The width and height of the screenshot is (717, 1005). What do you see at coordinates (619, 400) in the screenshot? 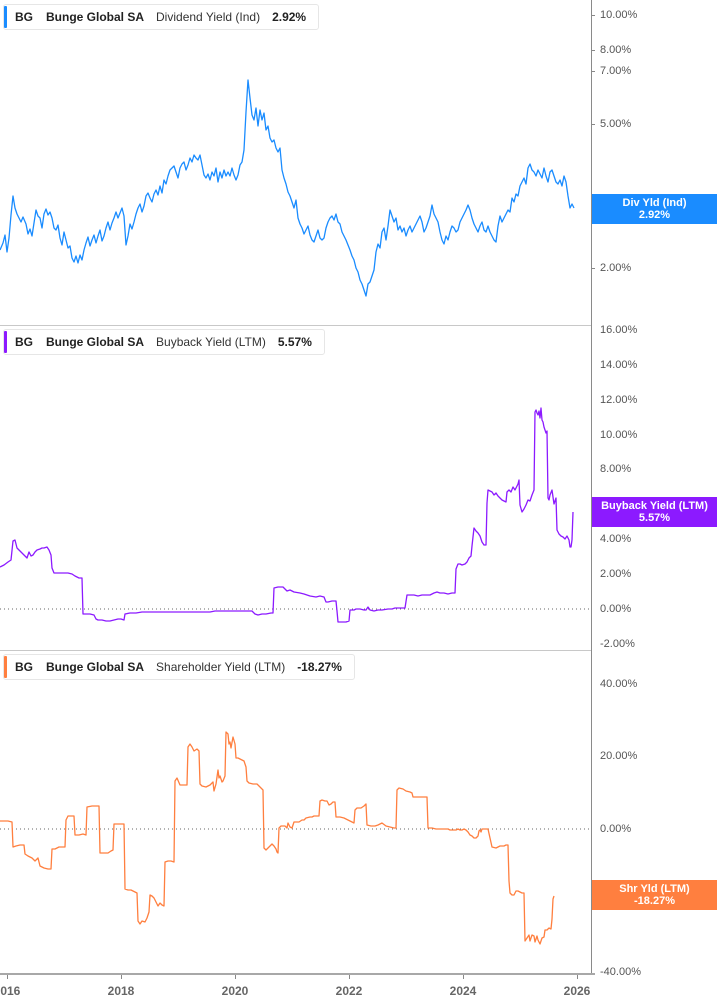
I see `y-tick-label: 12.00%` at bounding box center [619, 400].